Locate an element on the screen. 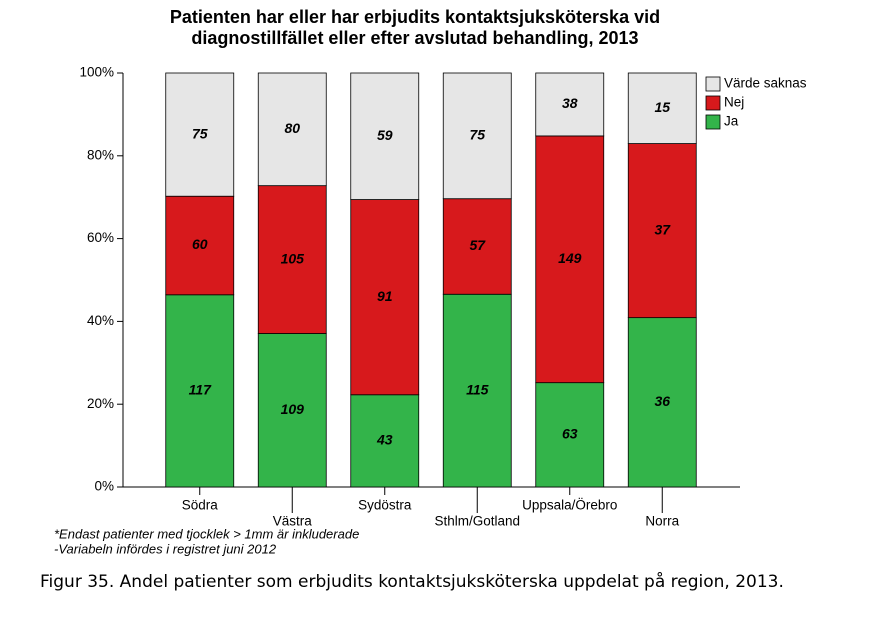 The image size is (895, 629). y-tick-label: 100% is located at coordinates (96, 72).